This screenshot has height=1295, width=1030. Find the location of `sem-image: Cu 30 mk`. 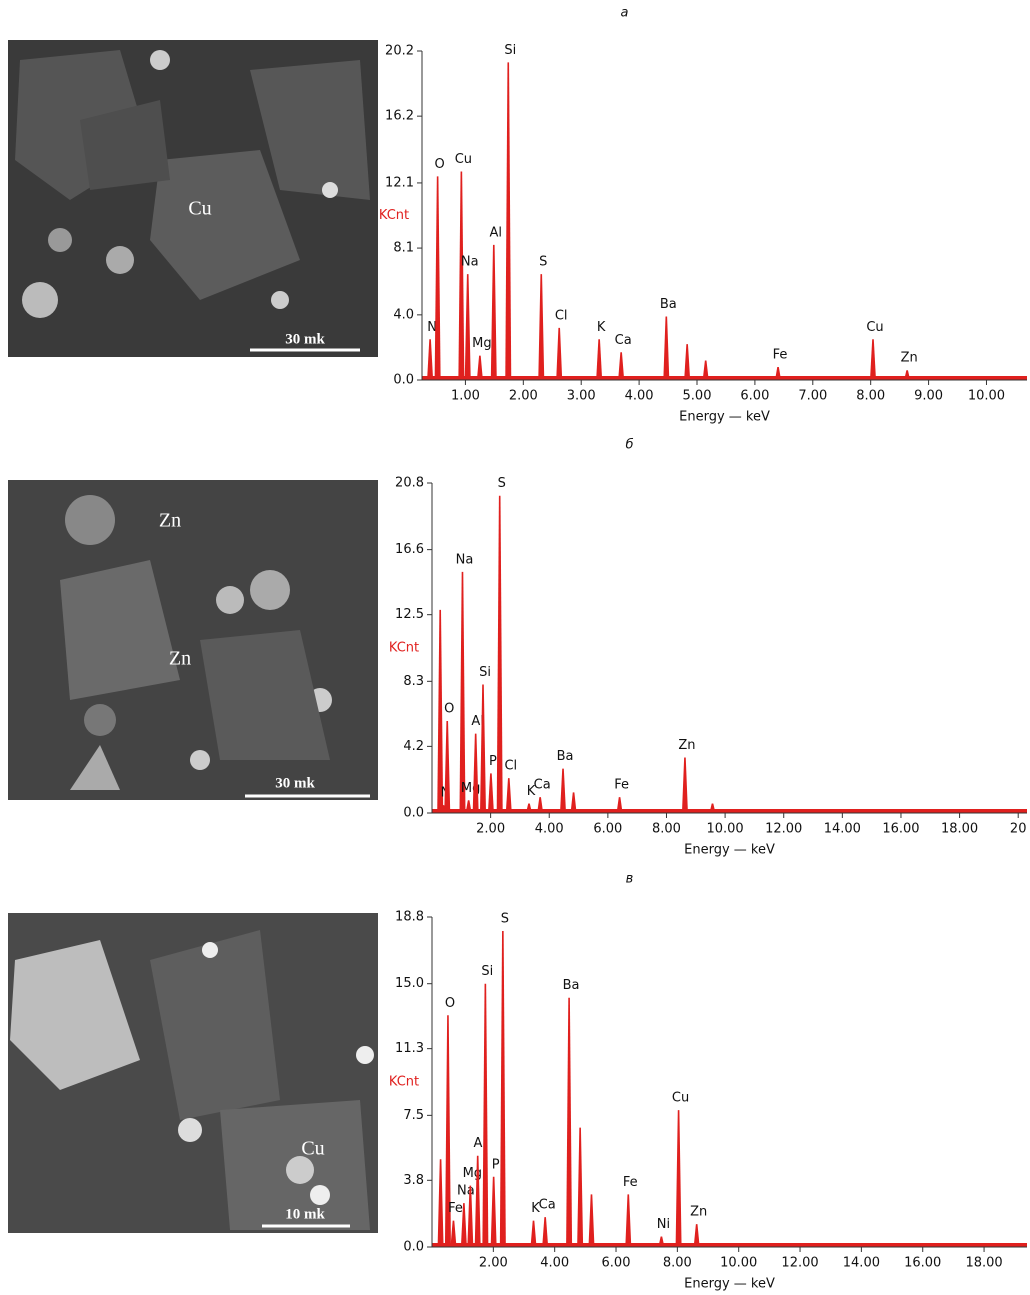

sem-image: Cu 30 mk is located at coordinates (193, 198).